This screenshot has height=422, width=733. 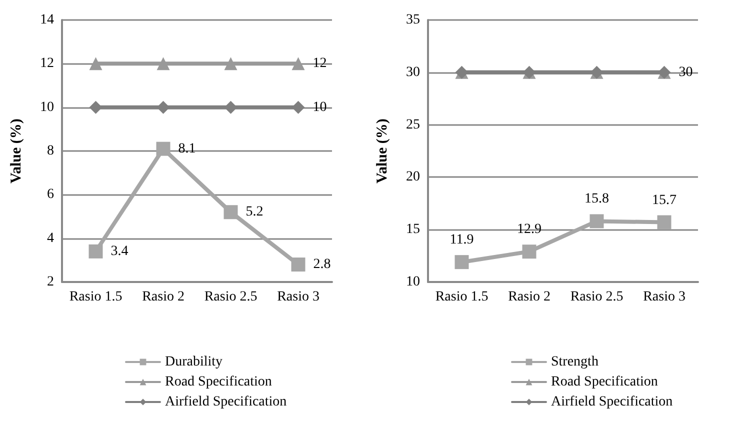 What do you see at coordinates (47, 20) in the screenshot?
I see `y-tick-label: 14` at bounding box center [47, 20].